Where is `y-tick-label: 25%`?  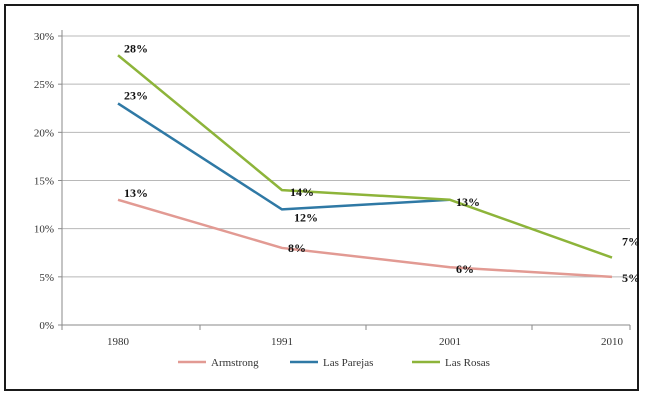 y-tick-label: 25% is located at coordinates (44, 85).